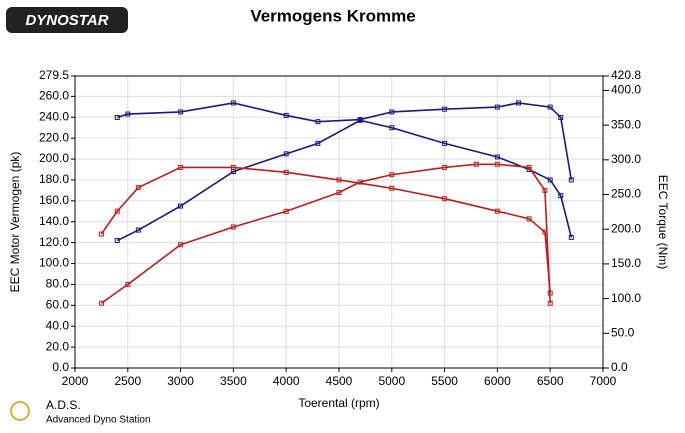  I want to click on x-tick-label: 4500, so click(339, 381).